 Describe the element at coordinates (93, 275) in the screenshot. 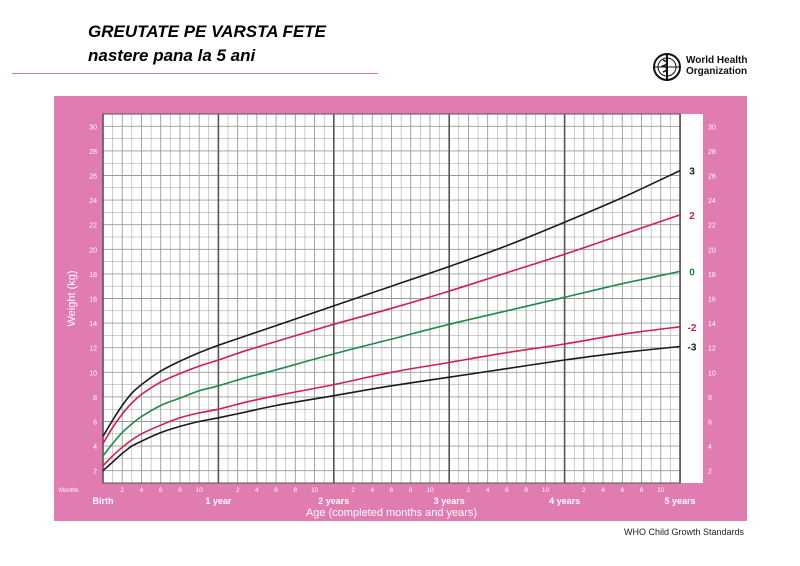

I see `y-tick-label-left: 18` at that location.